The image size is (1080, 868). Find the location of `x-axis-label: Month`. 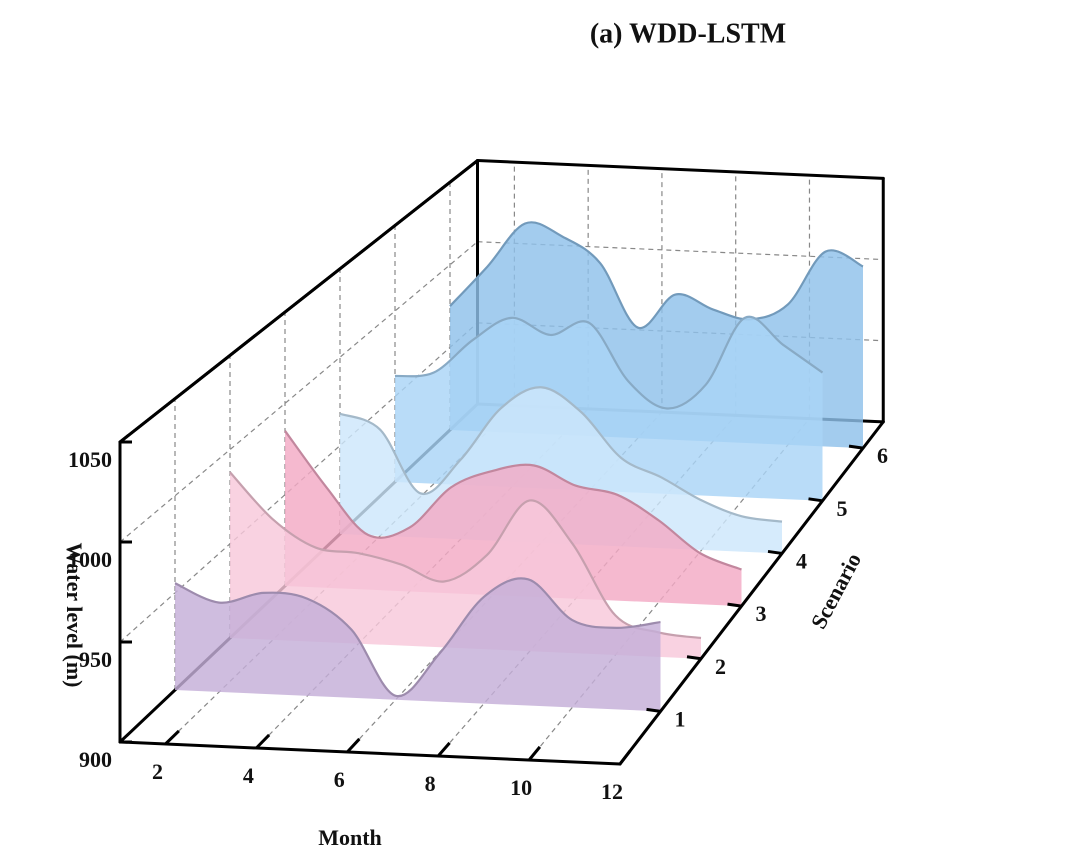

x-axis-label: Month is located at coordinates (350, 837).